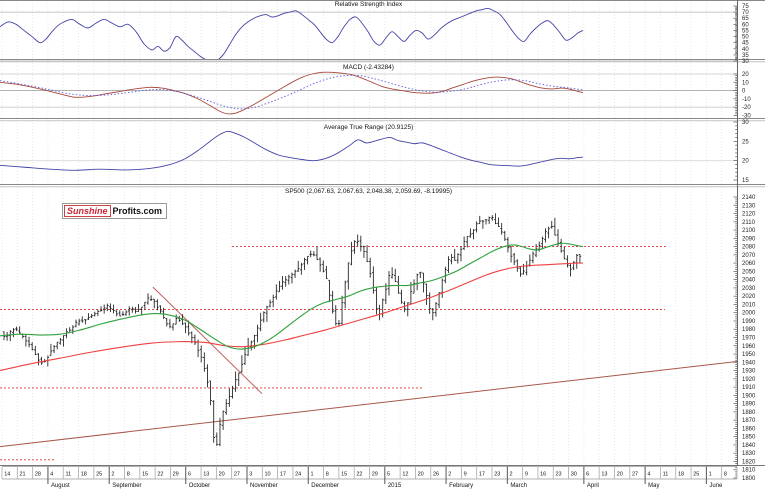 The height and width of the screenshot is (489, 765). Describe the element at coordinates (749, 454) in the screenshot. I see `svg-text: 1830` at that location.